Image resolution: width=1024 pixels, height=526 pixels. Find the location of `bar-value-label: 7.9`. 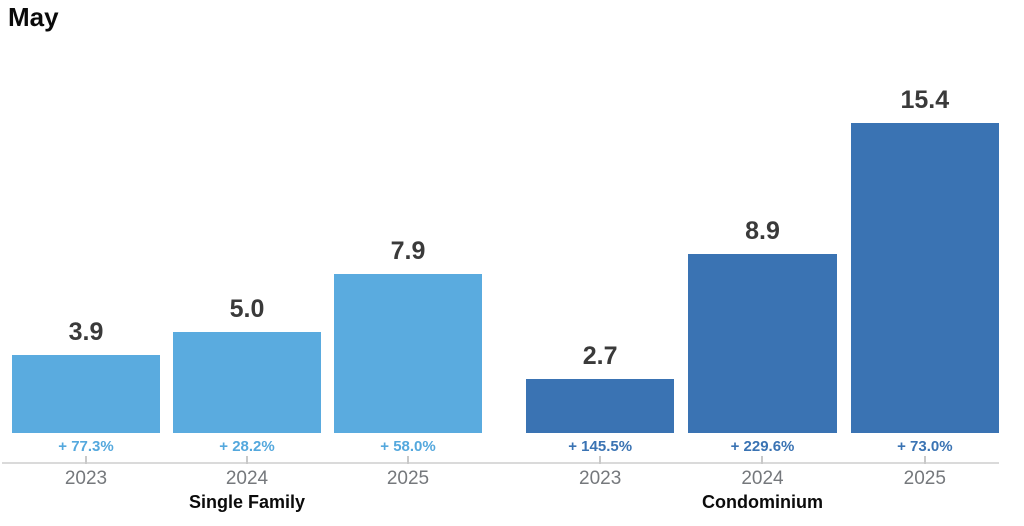

bar-value-label: 7.9 is located at coordinates (408, 251).